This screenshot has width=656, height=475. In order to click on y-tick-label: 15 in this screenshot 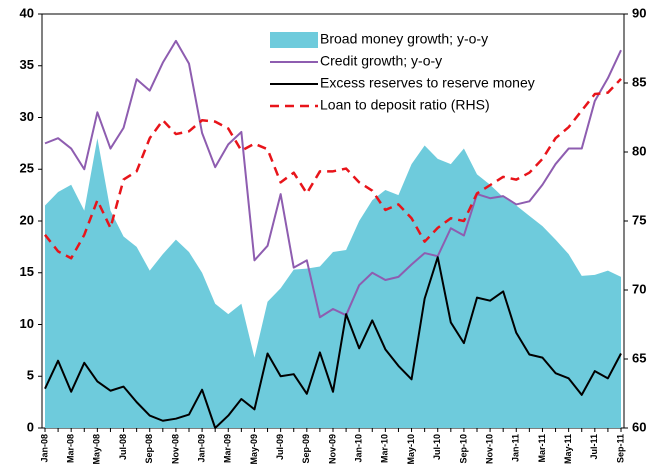, I will do `click(27, 271)`.